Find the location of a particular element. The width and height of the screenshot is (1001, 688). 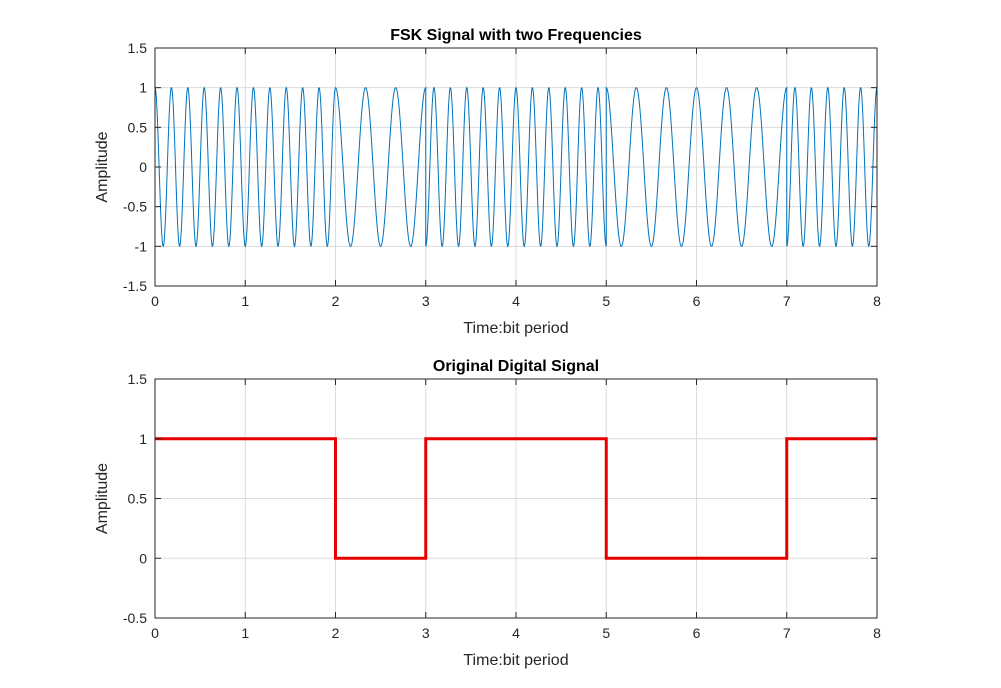

y-tick-label: -1 is located at coordinates (141, 246).